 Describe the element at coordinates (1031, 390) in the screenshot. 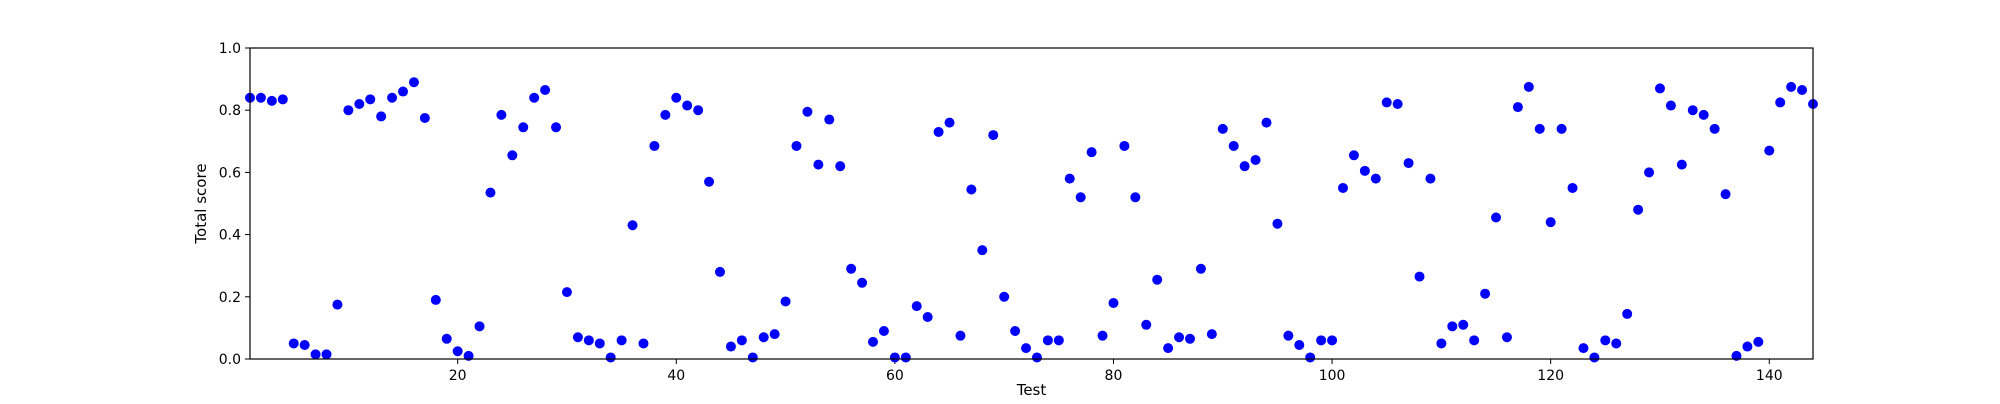

I see `x-axis-title: Test` at that location.